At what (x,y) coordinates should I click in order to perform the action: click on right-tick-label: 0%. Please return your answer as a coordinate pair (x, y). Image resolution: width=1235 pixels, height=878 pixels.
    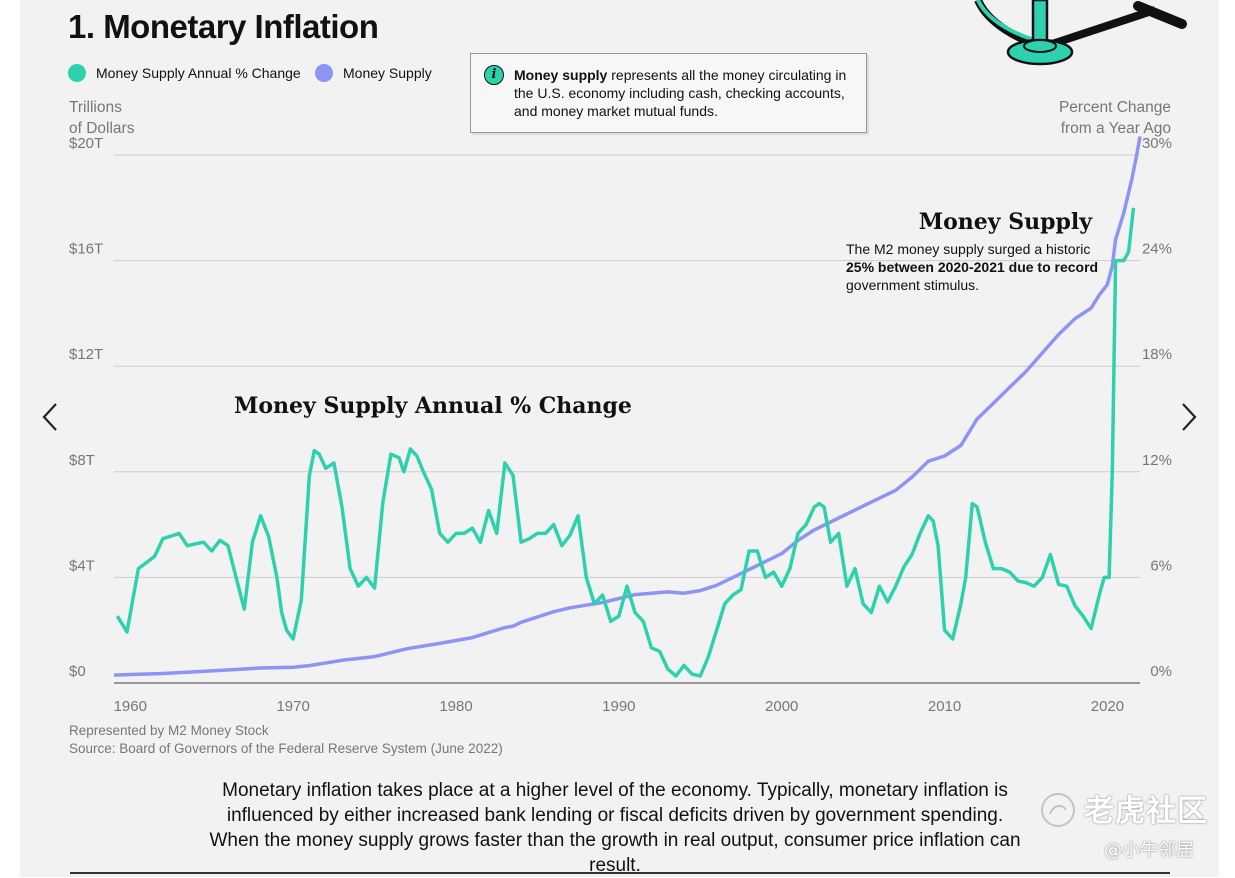
    Looking at the image, I should click on (1161, 671).